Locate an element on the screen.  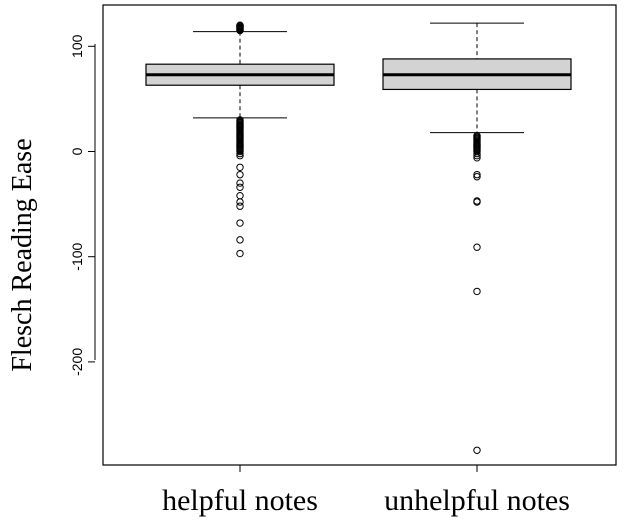
category-label: helpful notes is located at coordinates (240, 500).